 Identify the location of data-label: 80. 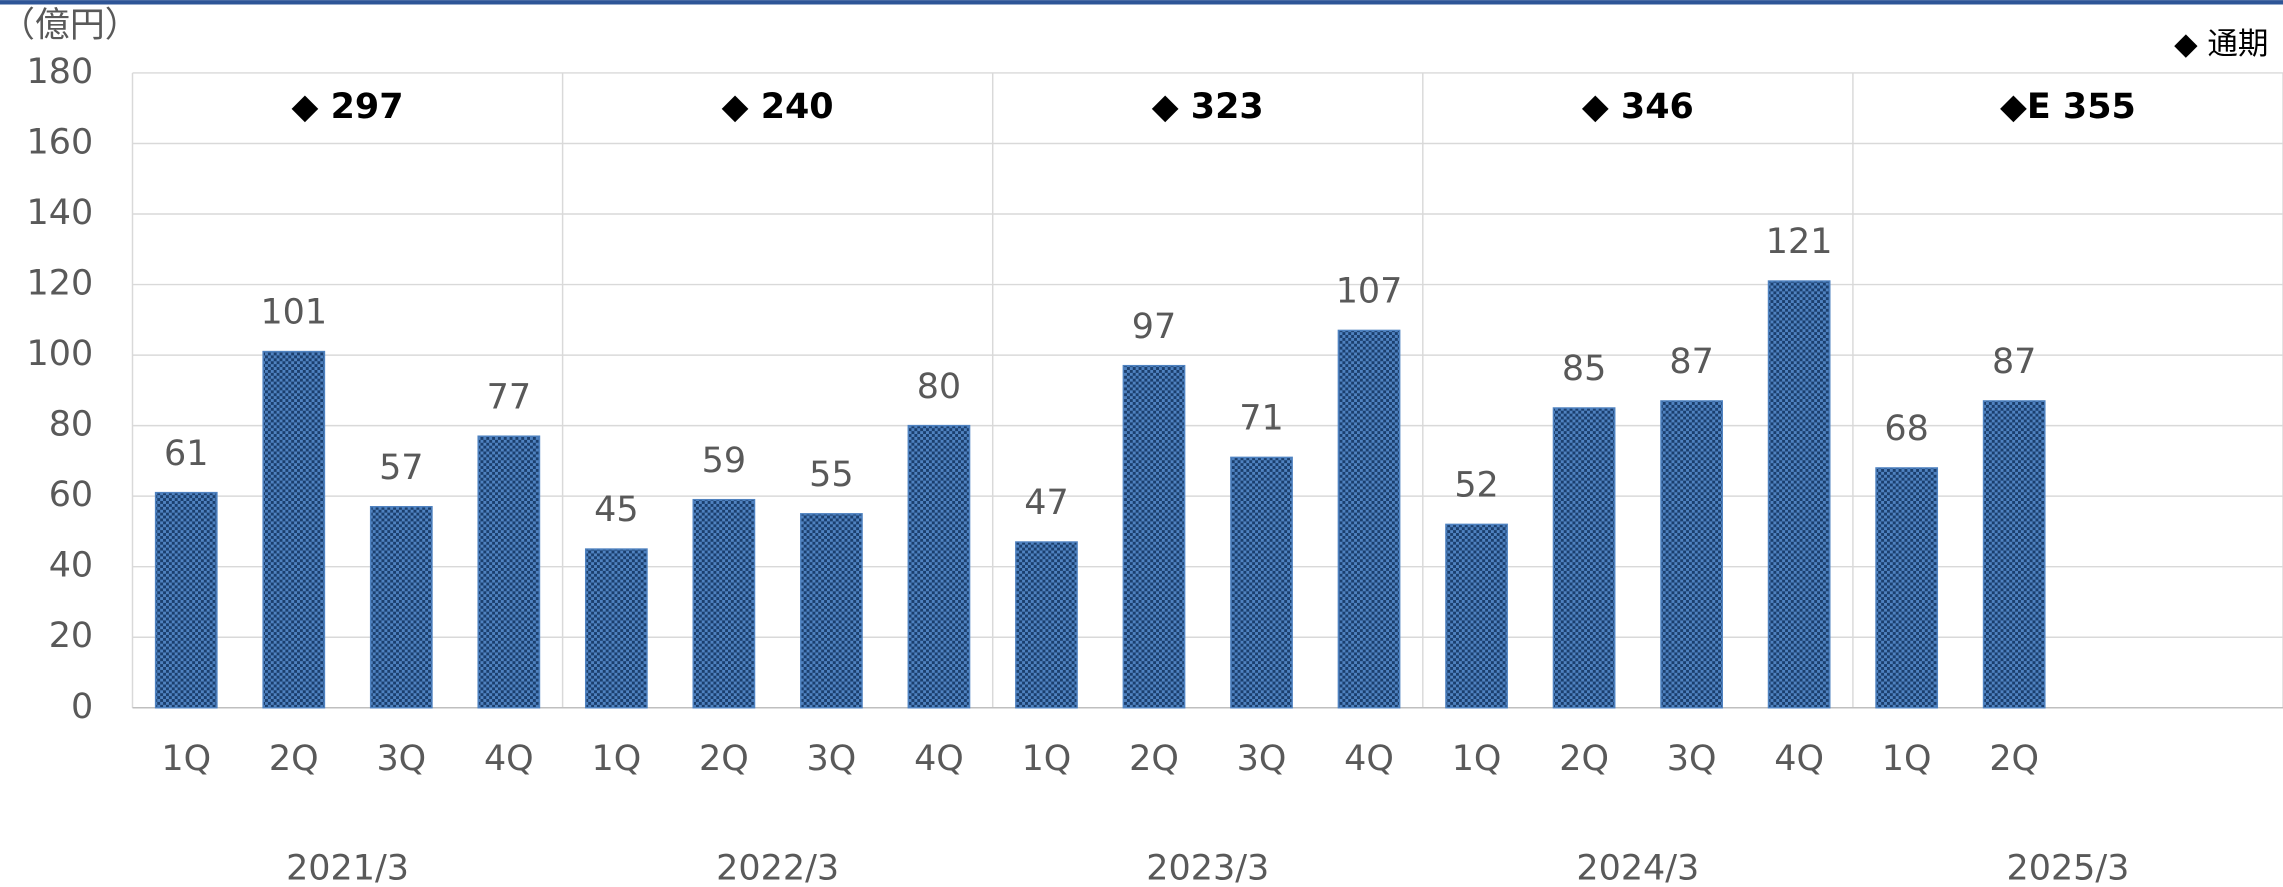
(939, 387).